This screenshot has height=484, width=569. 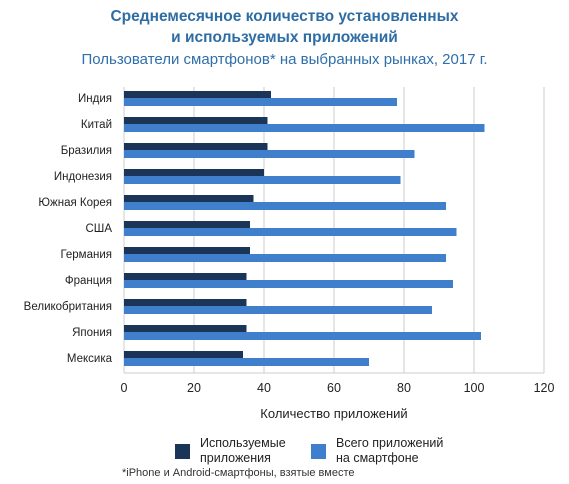 What do you see at coordinates (284, 16) in the screenshot?
I see `chart-title-line1: Среднемесячное количество установленных` at bounding box center [284, 16].